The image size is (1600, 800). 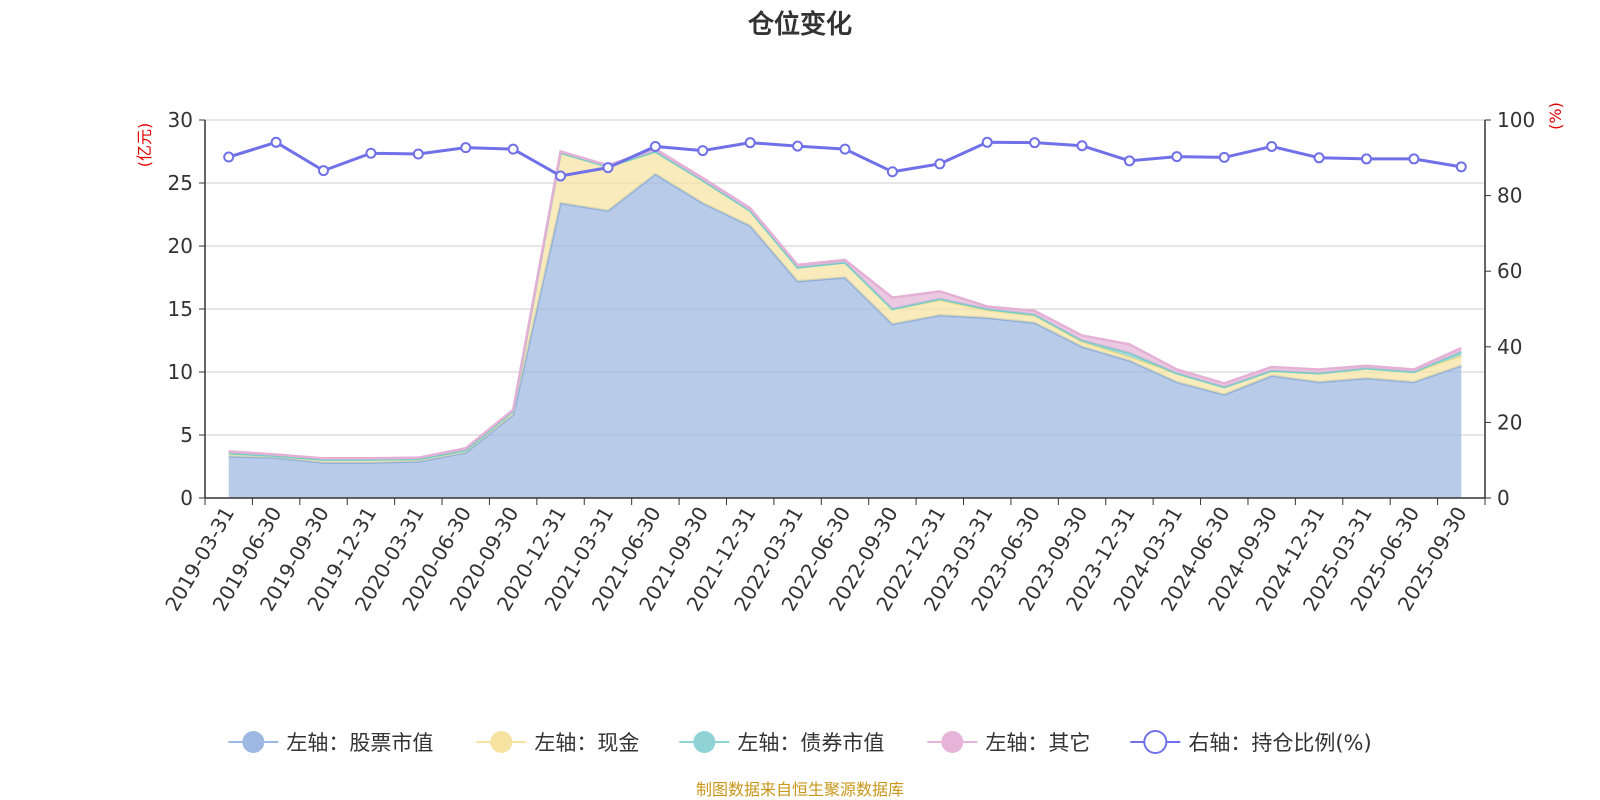 I want to click on right-axis-unit: (%), so click(x=1555, y=116).